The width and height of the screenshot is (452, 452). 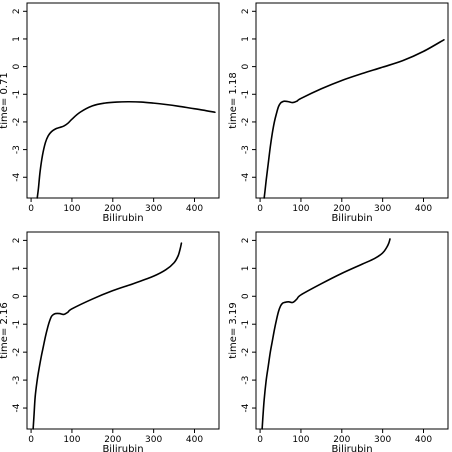 I want to click on y-axis-label: time= 0.71, so click(x=5, y=100).